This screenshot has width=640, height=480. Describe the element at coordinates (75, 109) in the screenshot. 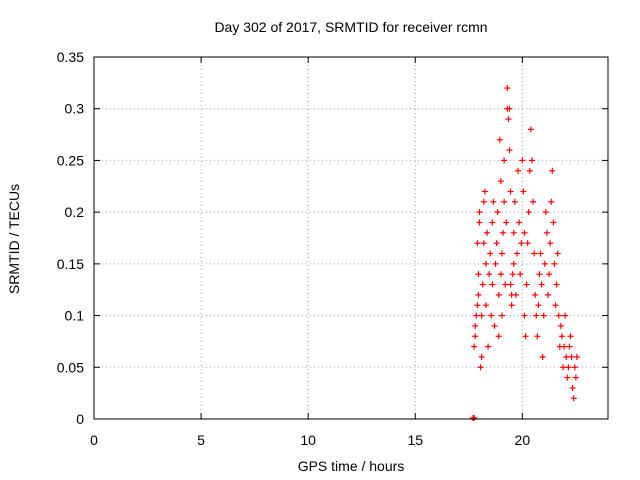

I see `y-tick-label: 0.3` at that location.